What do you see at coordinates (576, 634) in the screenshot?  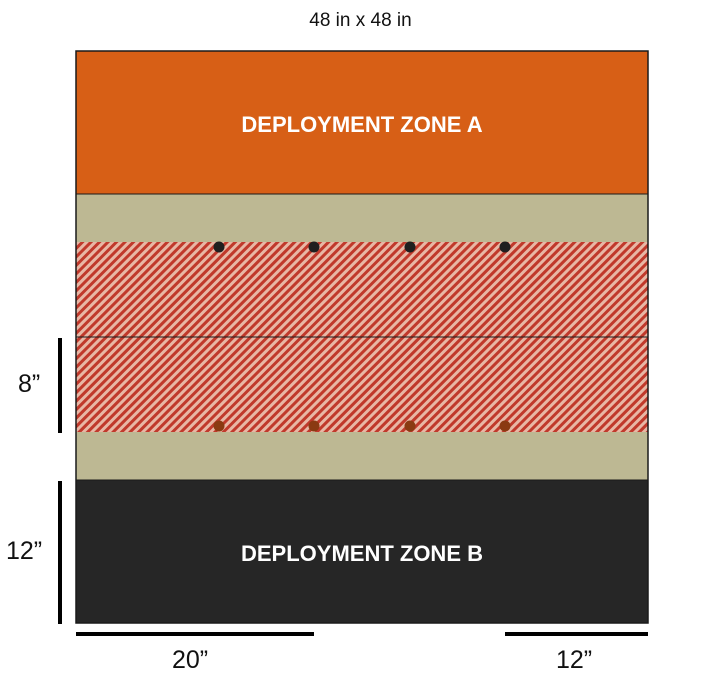 I see `measure-bar-bottom-right` at bounding box center [576, 634].